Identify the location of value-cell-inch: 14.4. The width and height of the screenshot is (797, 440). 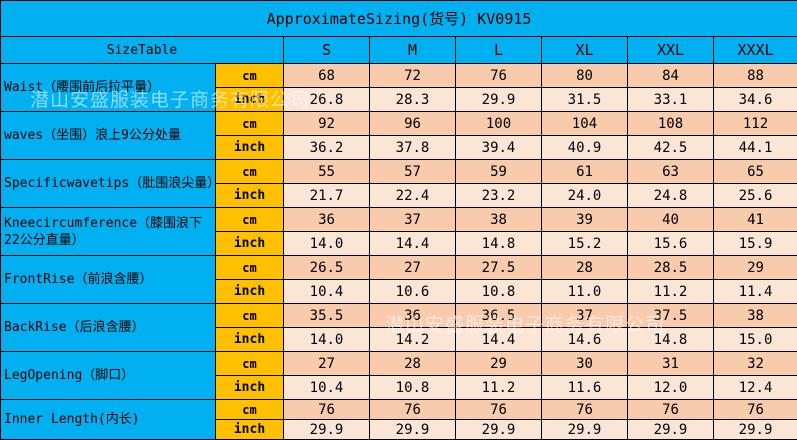
(499, 340).